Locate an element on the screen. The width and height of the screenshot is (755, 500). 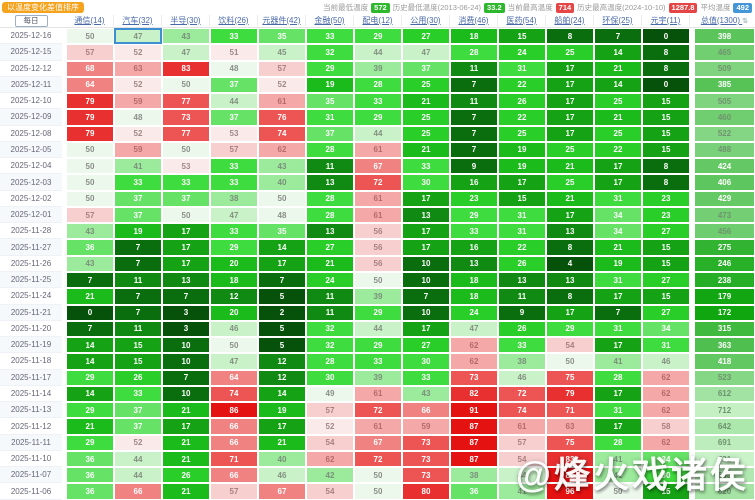
heatmap-cell: 68 is located at coordinates (90, 68).